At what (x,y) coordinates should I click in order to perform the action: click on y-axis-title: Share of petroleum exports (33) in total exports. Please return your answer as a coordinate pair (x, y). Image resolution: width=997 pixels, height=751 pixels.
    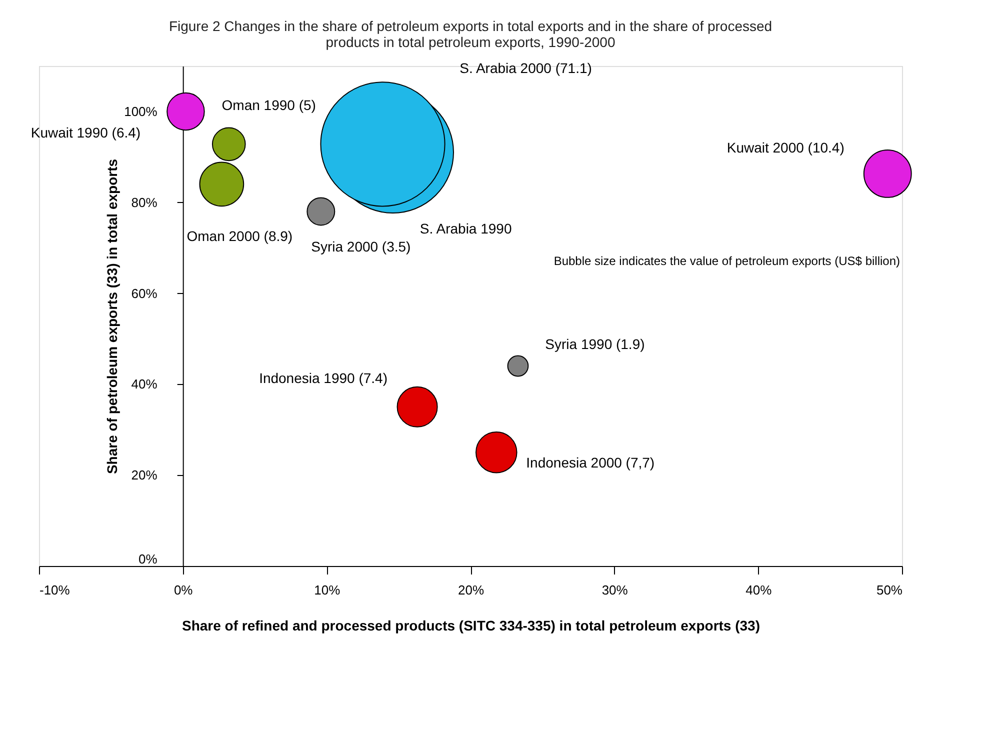
    Looking at the image, I should click on (112, 316).